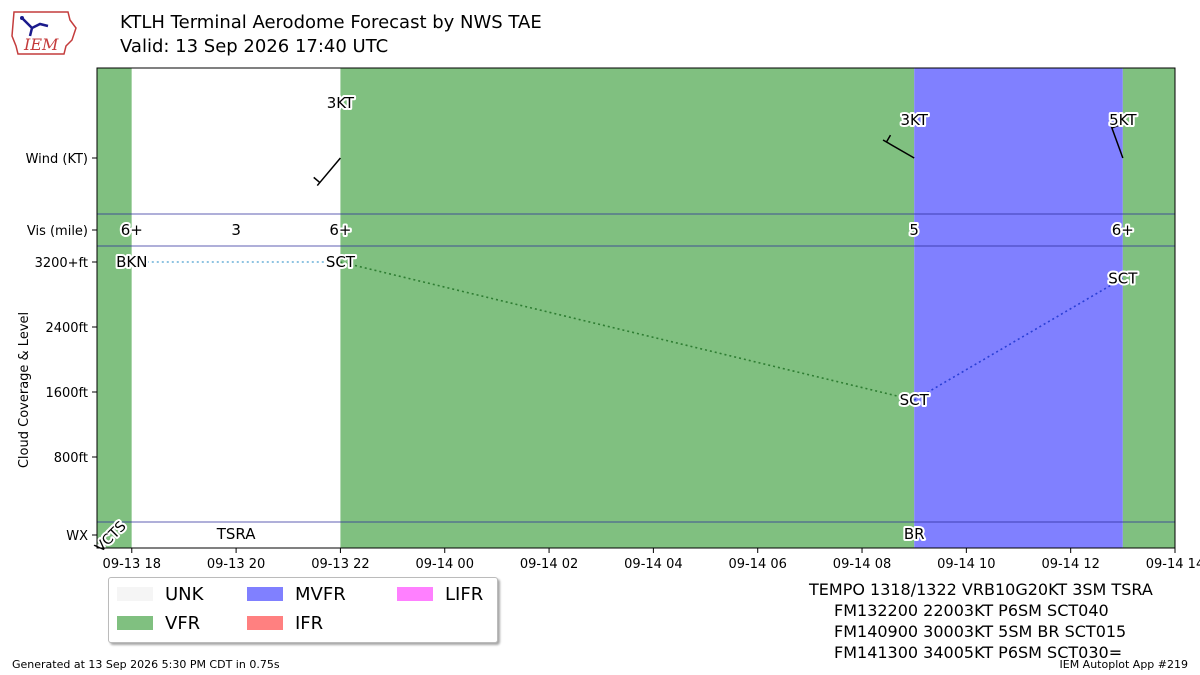 The height and width of the screenshot is (675, 1200). Describe the element at coordinates (862, 564) in the screenshot. I see `svg-text: 09-14 08` at that location.